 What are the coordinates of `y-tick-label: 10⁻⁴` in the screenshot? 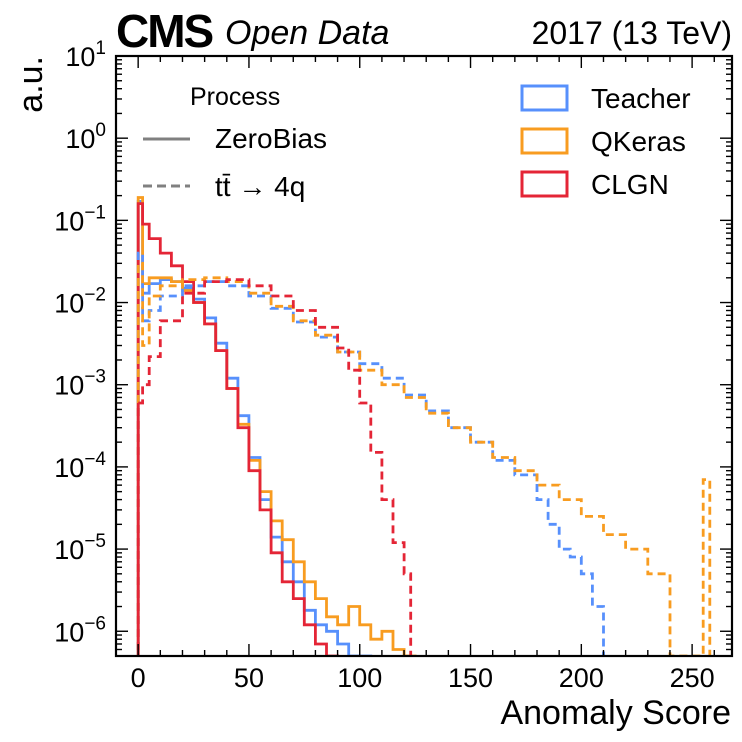 It's located at (80, 466).